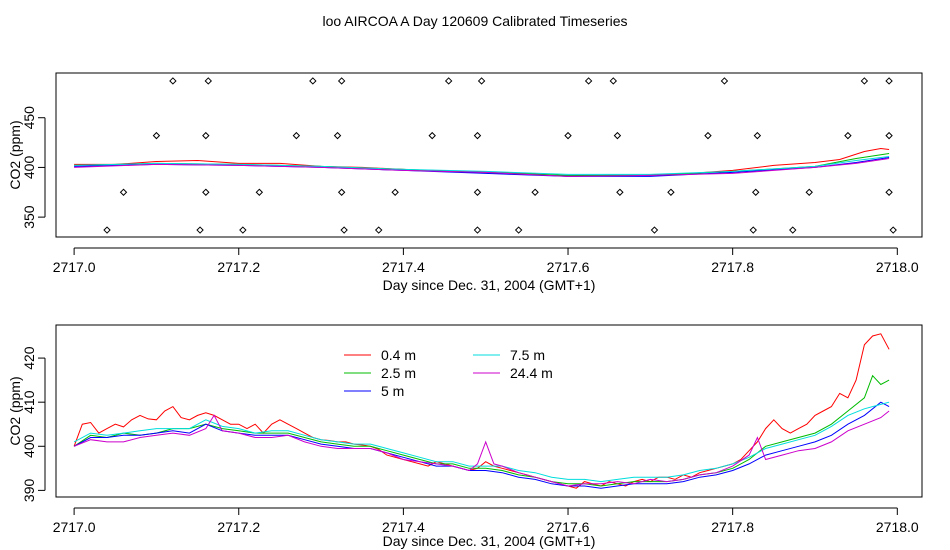 This screenshot has height=550, width=950. Describe the element at coordinates (29, 358) in the screenshot. I see `y-tick-label: 420` at that location.